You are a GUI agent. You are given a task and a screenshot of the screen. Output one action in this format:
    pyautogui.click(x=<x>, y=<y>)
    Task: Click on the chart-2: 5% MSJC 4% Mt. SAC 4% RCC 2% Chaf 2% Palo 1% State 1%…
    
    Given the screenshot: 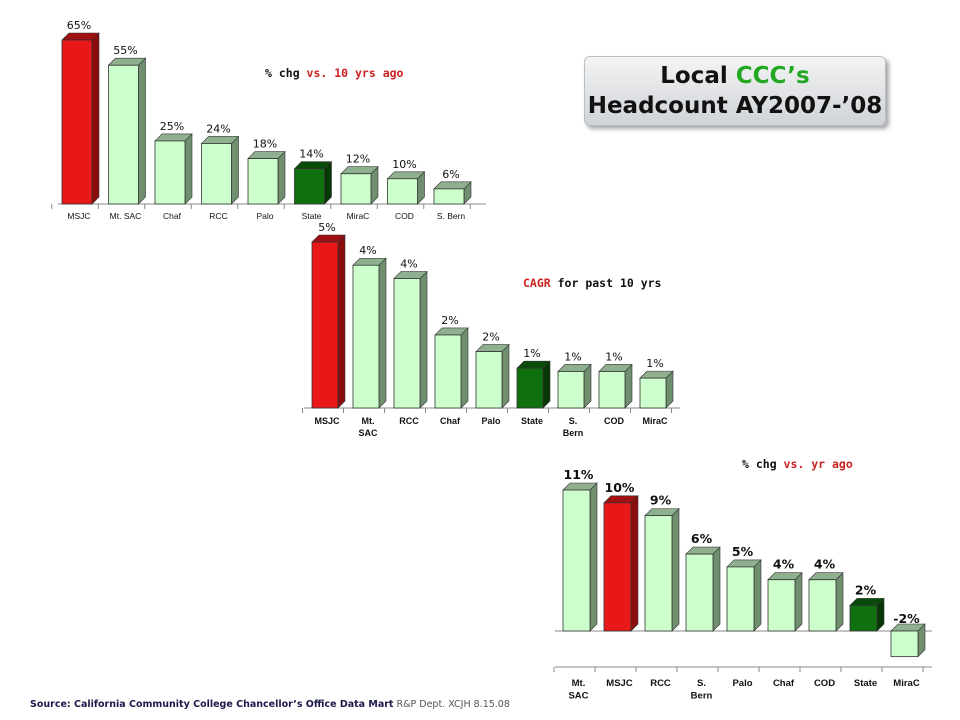 What is the action you would take?
    pyautogui.click(x=491, y=329)
    